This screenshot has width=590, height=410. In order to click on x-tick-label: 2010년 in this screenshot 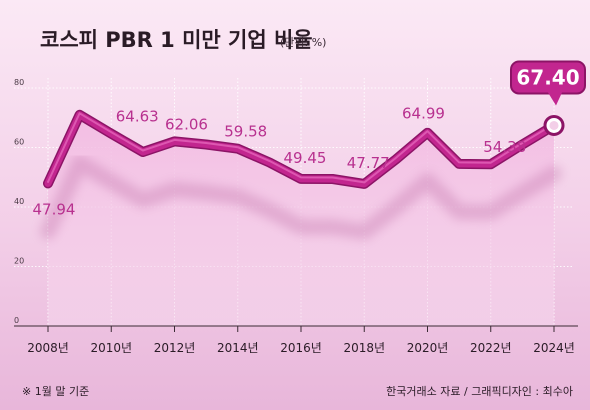, I will do `click(111, 348)`.